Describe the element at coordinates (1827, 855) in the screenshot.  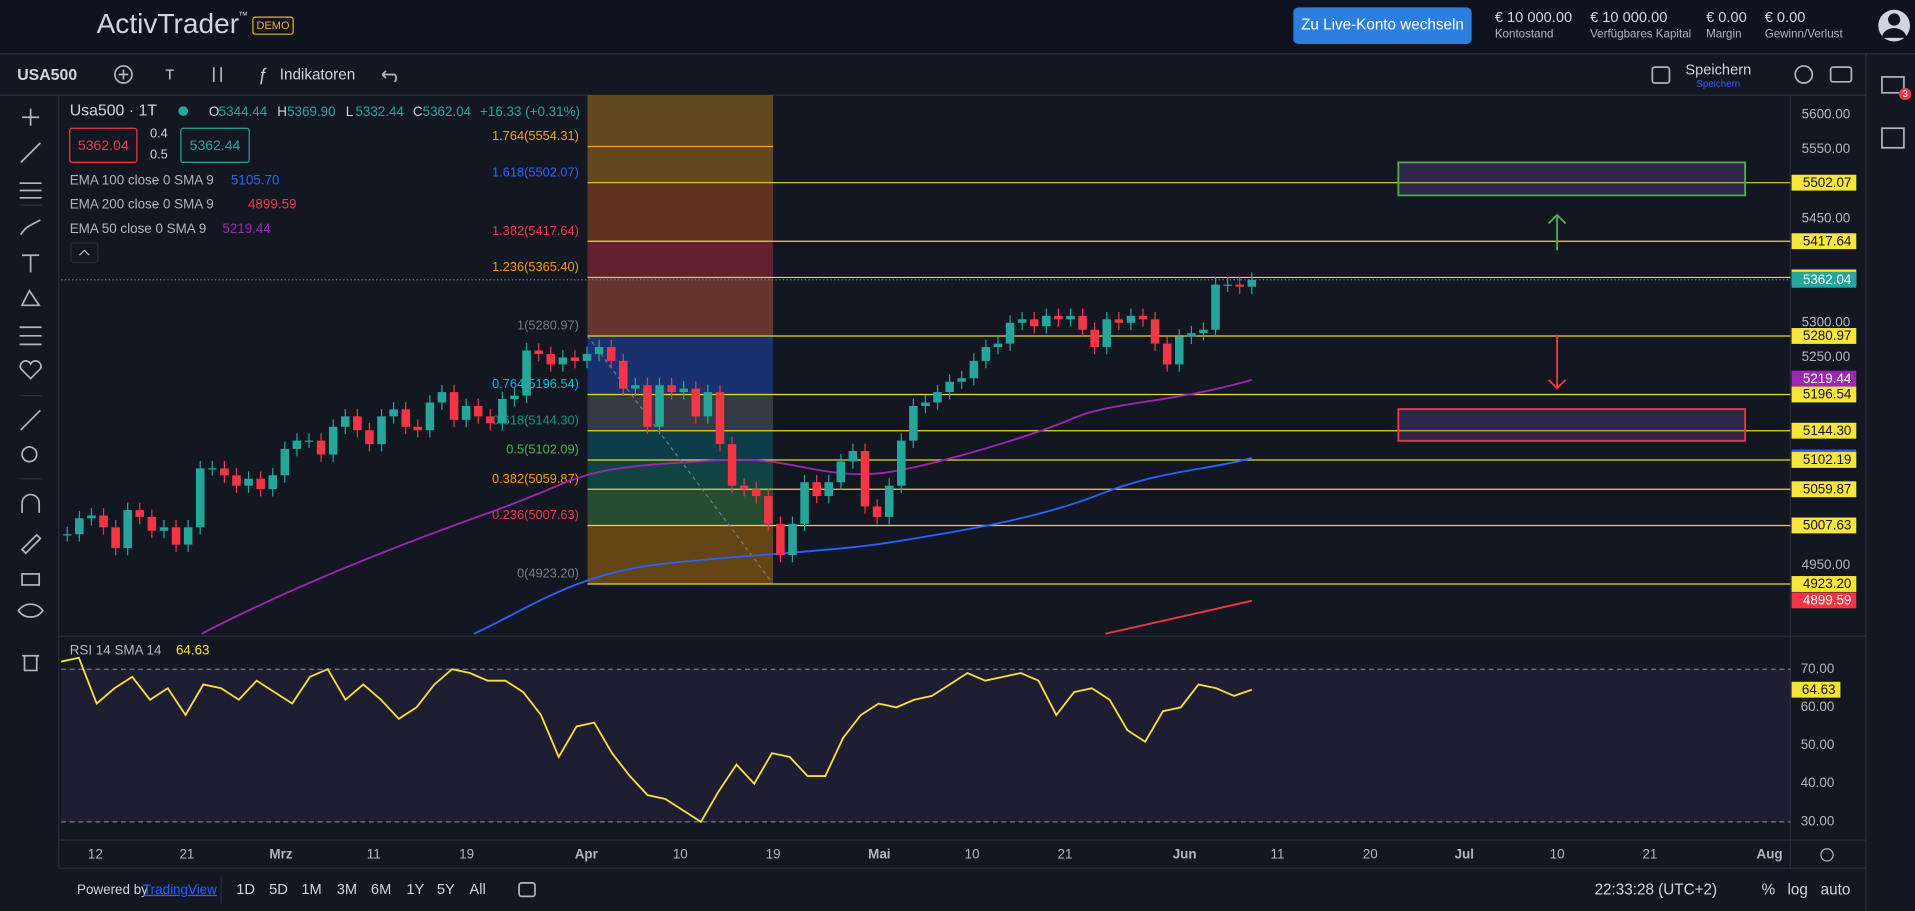
I see `settings-gear` at that location.